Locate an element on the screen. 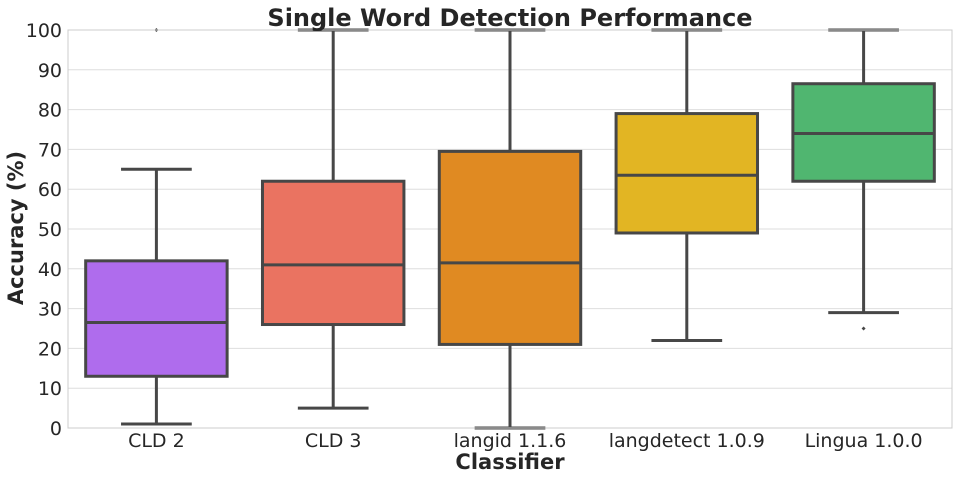 Image resolution: width=960 pixels, height=480 pixels. y-tick-label-50: 50 is located at coordinates (50, 230).